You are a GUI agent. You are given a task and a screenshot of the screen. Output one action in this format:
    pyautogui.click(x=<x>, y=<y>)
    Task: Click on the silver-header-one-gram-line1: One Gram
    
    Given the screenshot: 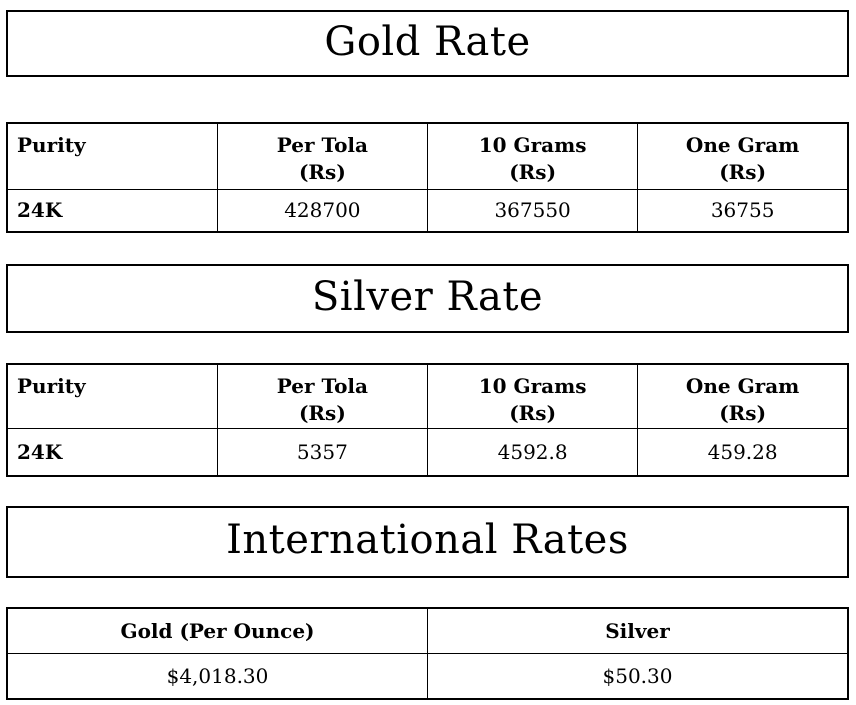 What is the action you would take?
    pyautogui.click(x=742, y=386)
    